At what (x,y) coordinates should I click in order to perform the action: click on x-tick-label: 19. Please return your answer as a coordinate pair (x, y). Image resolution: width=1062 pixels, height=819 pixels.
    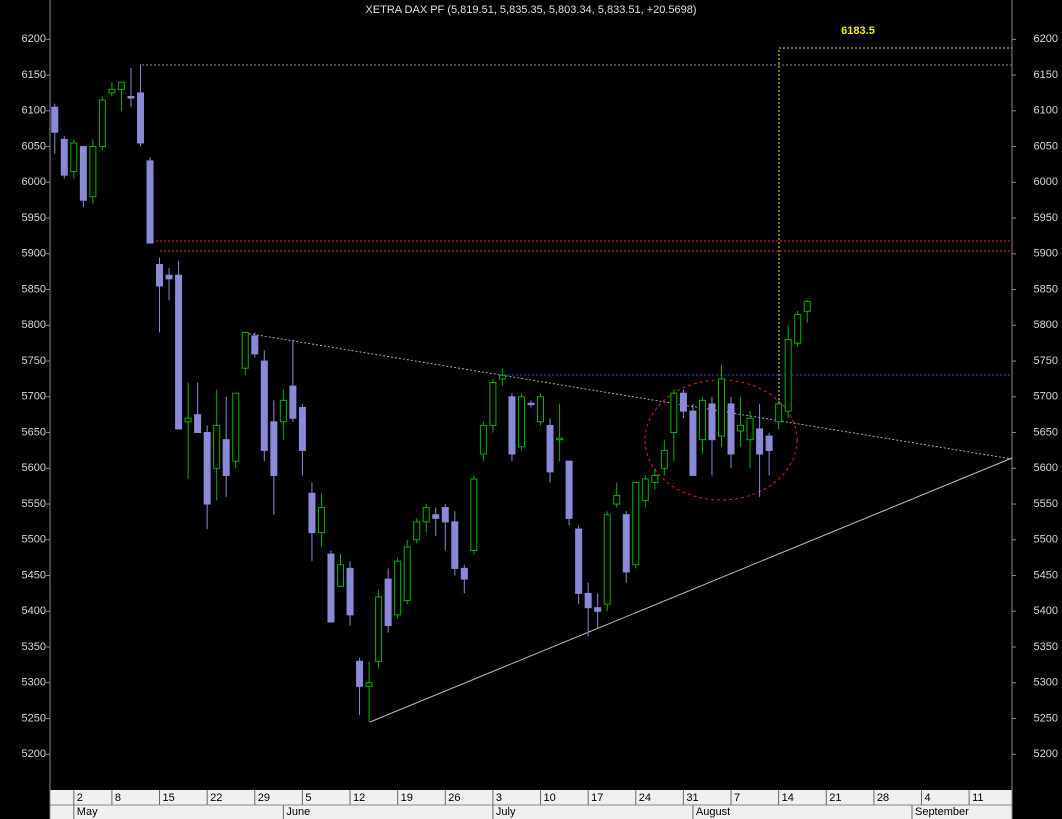
    Looking at the image, I should click on (407, 798).